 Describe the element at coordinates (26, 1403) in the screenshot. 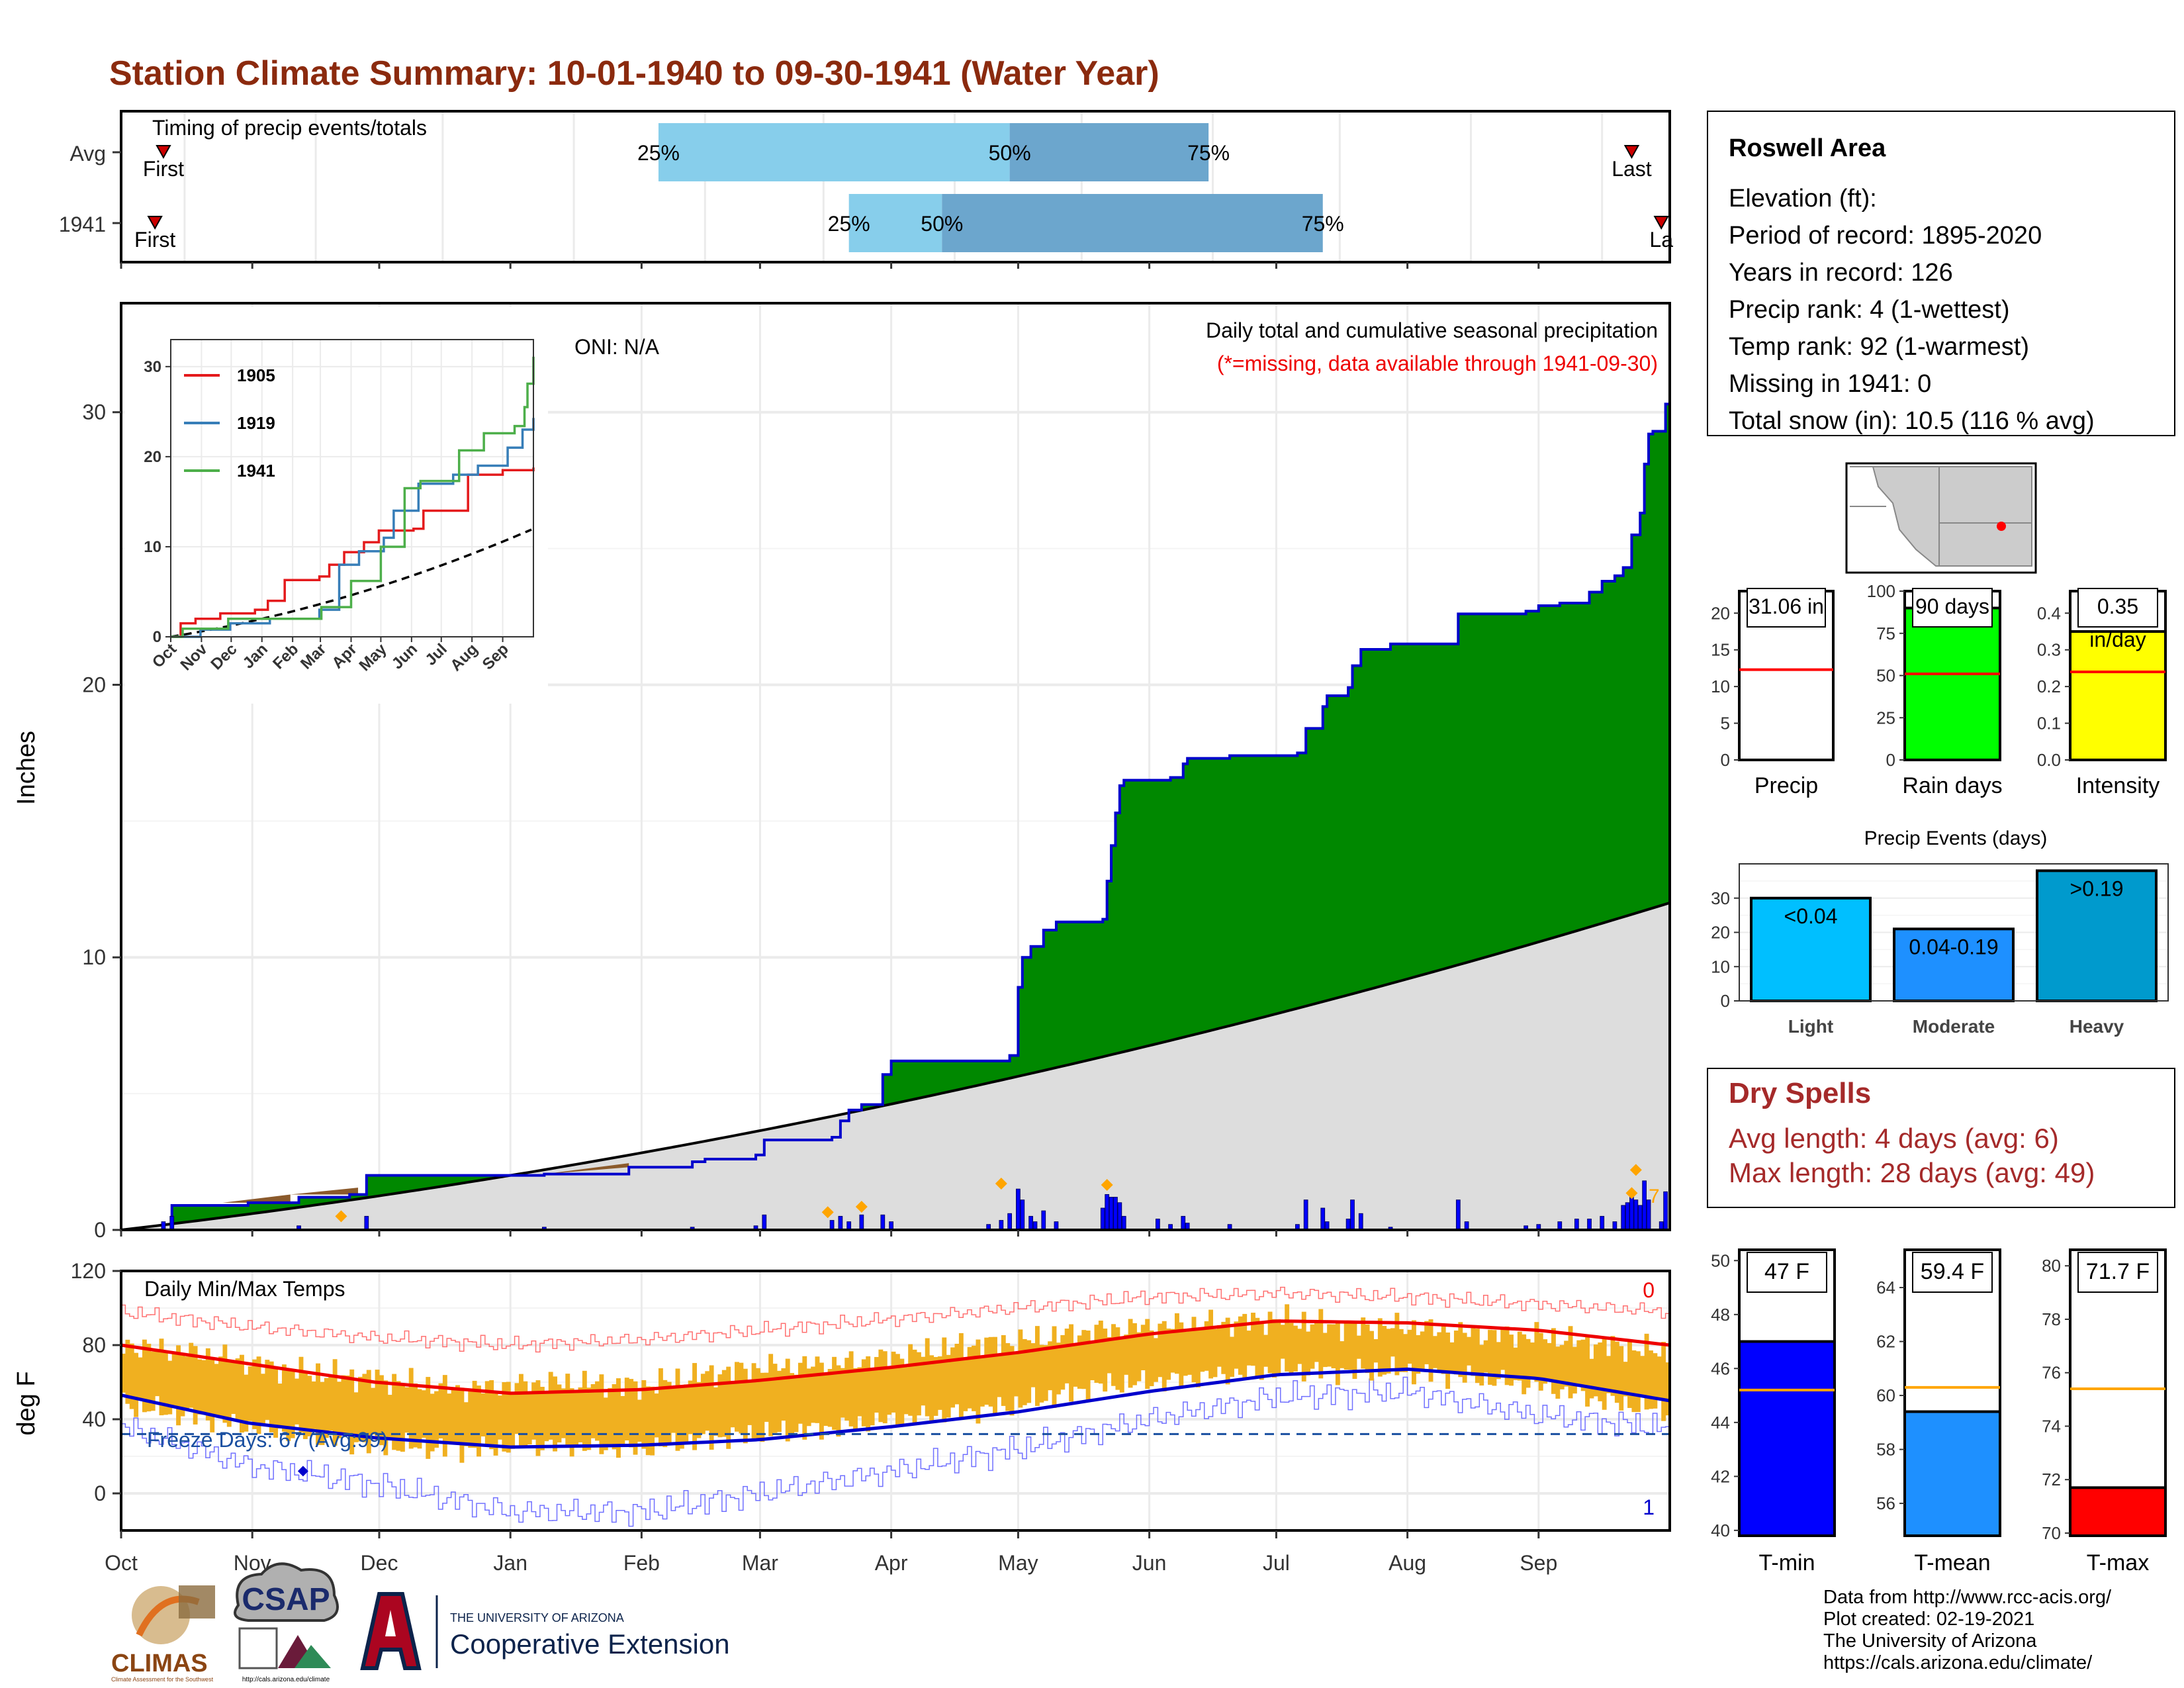

I see `temp-y-label: deg F` at that location.